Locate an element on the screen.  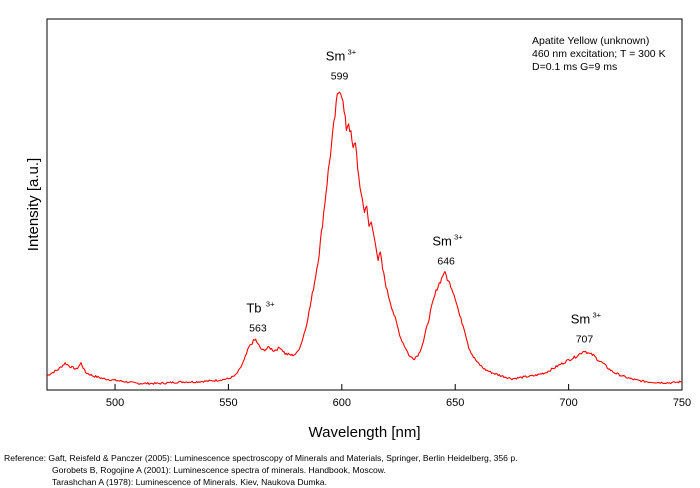
x-axis-ticks is located at coordinates (398, 387).